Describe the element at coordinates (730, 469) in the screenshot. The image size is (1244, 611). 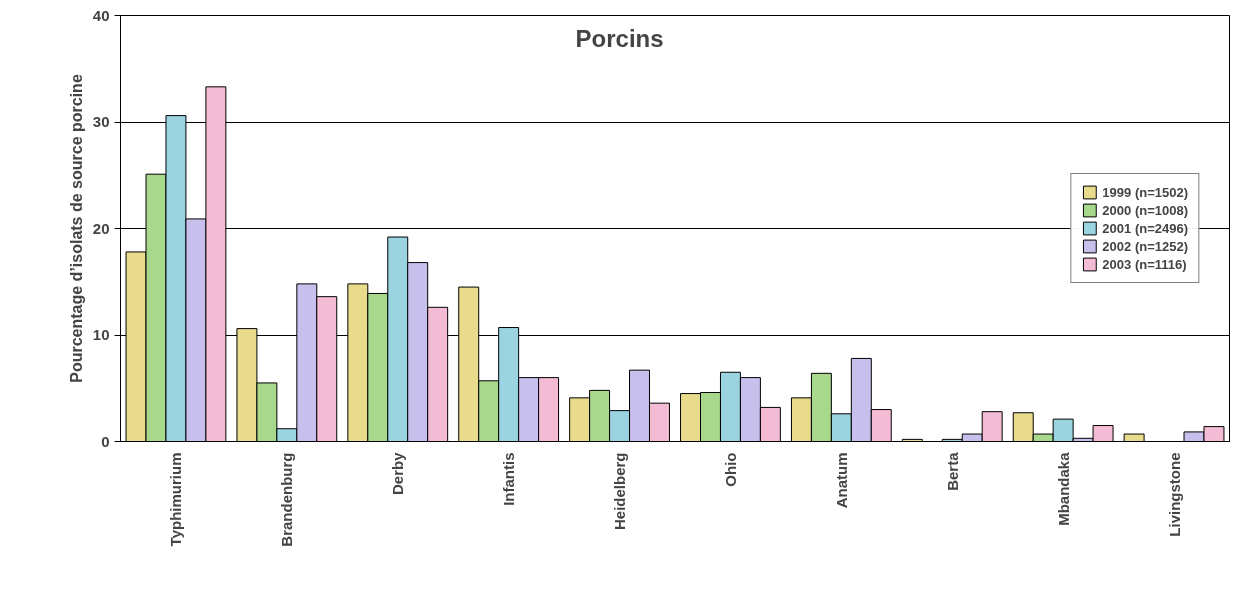
I see `x-tick-label: Ohio` at that location.